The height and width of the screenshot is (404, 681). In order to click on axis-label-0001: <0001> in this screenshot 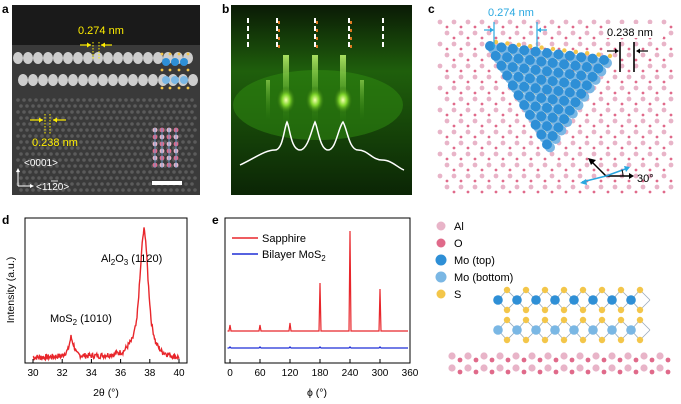, I will do `click(41, 163)`.